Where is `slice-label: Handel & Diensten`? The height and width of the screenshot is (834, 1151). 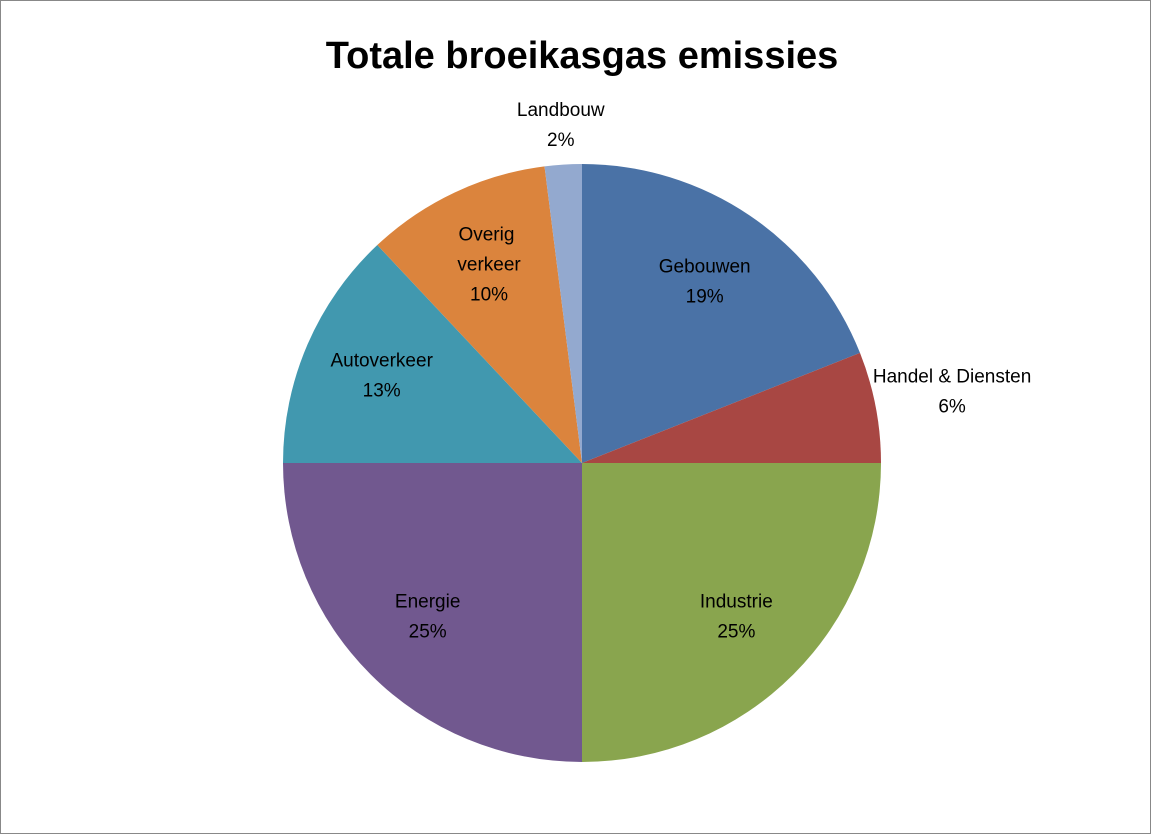
slice-label: Handel & Diensten is located at coordinates (952, 376).